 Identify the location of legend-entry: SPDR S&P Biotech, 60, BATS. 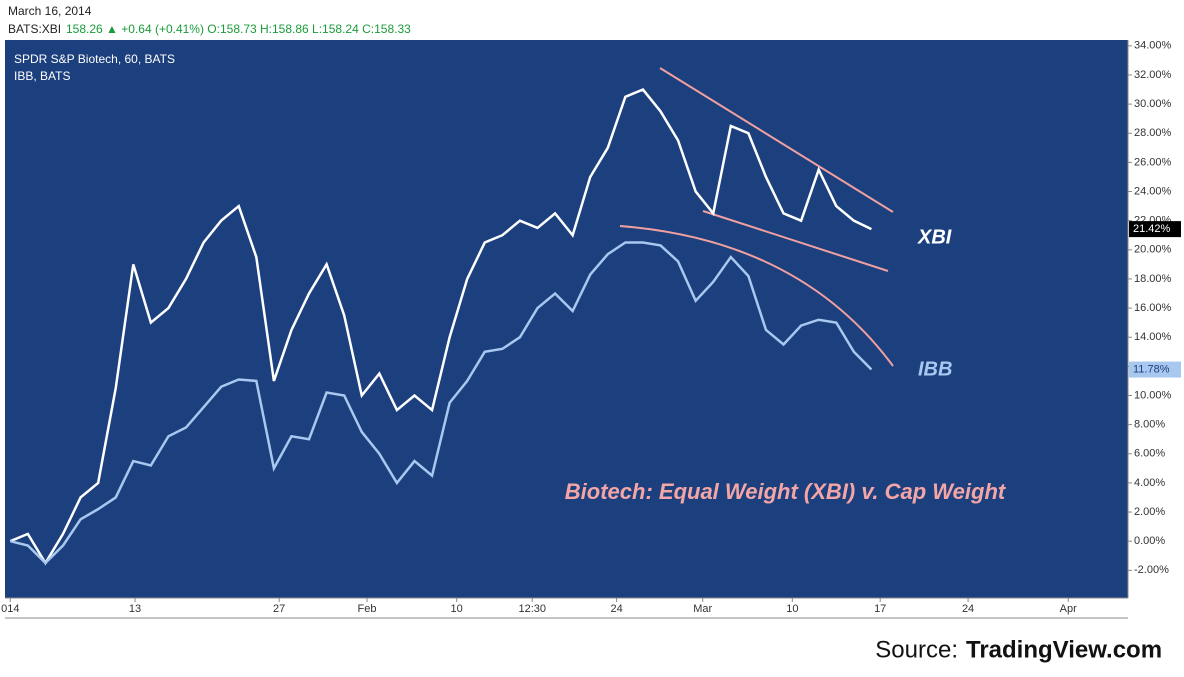
(94, 59).